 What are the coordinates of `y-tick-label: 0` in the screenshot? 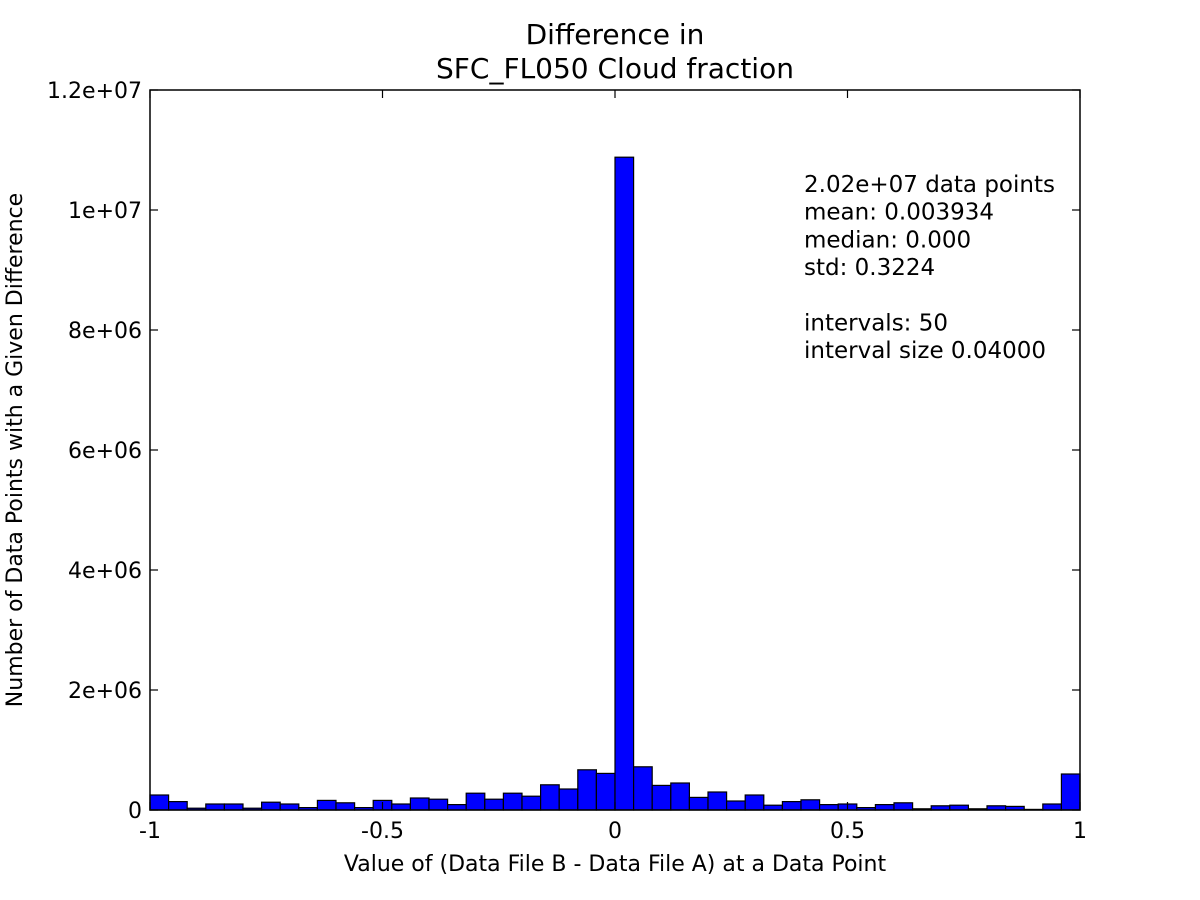 It's located at (135, 811).